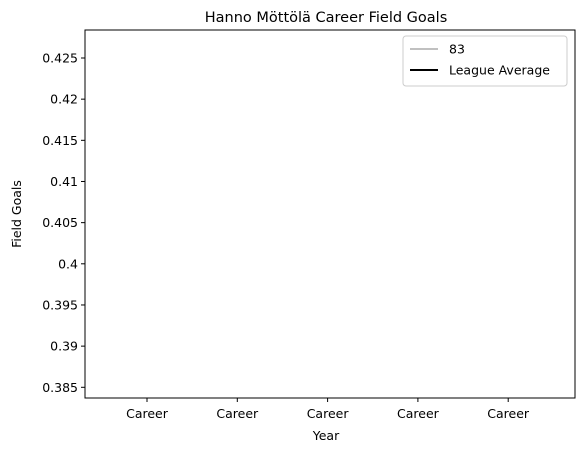 This screenshot has width=588, height=453. Describe the element at coordinates (64, 181) in the screenshot. I see `y-tick-label: 0.41` at that location.